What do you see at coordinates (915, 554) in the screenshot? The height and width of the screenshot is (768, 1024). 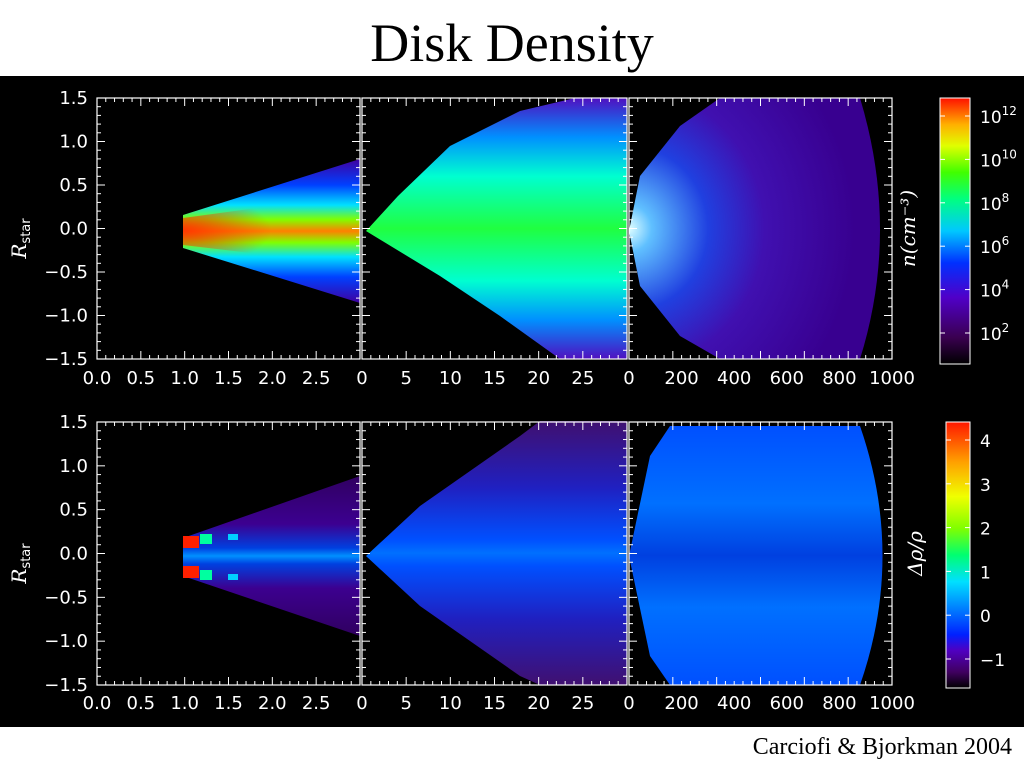 I see `colorbar-label: Δρ/ρ` at bounding box center [915, 554].